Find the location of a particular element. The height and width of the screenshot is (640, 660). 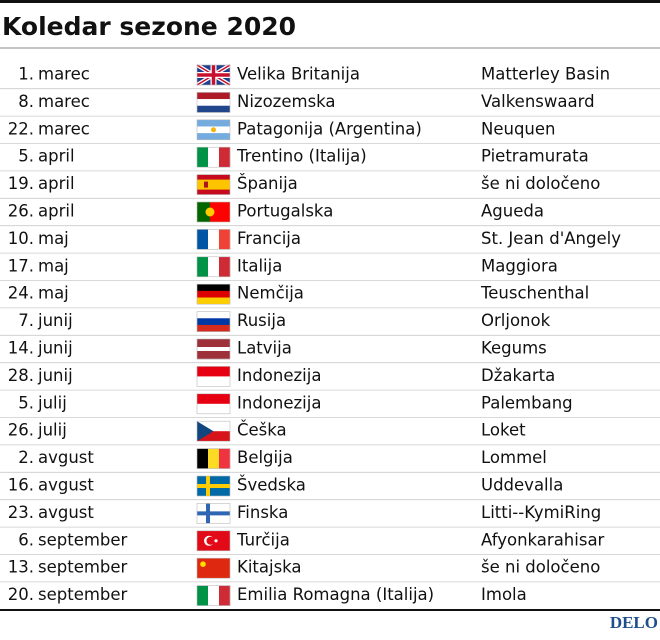

venue: Matterley Basin is located at coordinates (545, 74).